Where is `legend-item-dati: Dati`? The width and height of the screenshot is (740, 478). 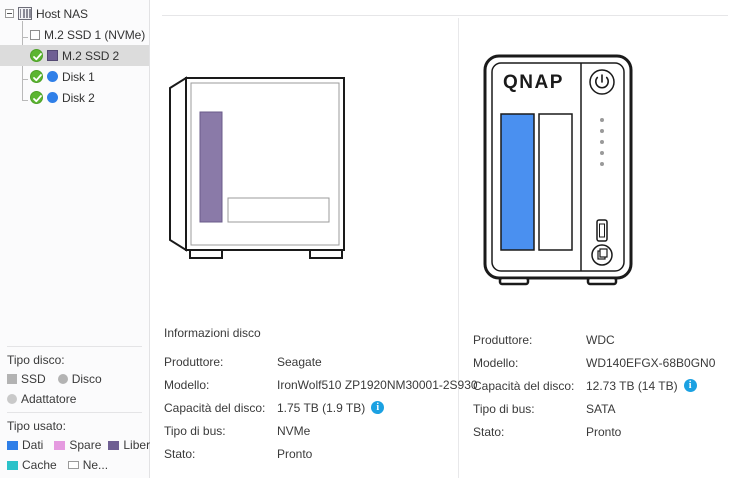
legend-item-dati: Dati is located at coordinates (25, 445).